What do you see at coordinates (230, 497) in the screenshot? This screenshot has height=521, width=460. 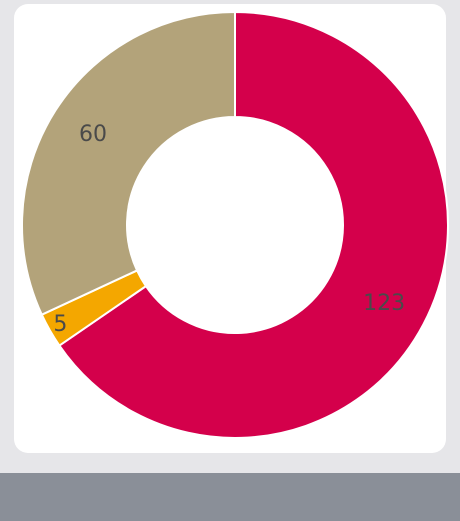 I see `footer-bar` at bounding box center [230, 497].